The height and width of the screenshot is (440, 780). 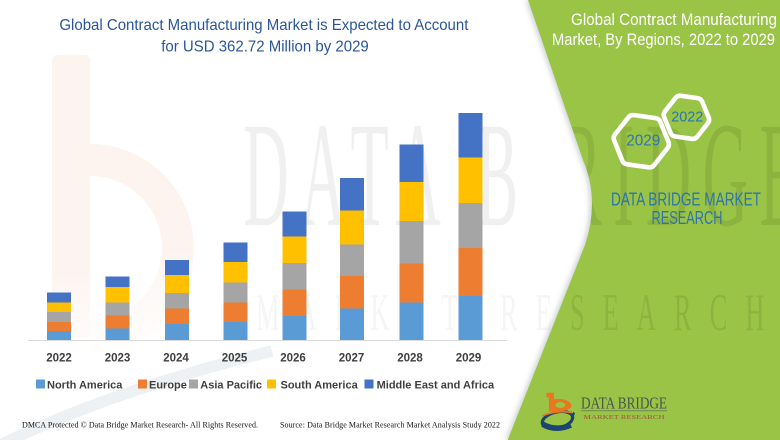 What do you see at coordinates (670, 174) in the screenshot?
I see `svg-text: RIDGE` at bounding box center [670, 174].